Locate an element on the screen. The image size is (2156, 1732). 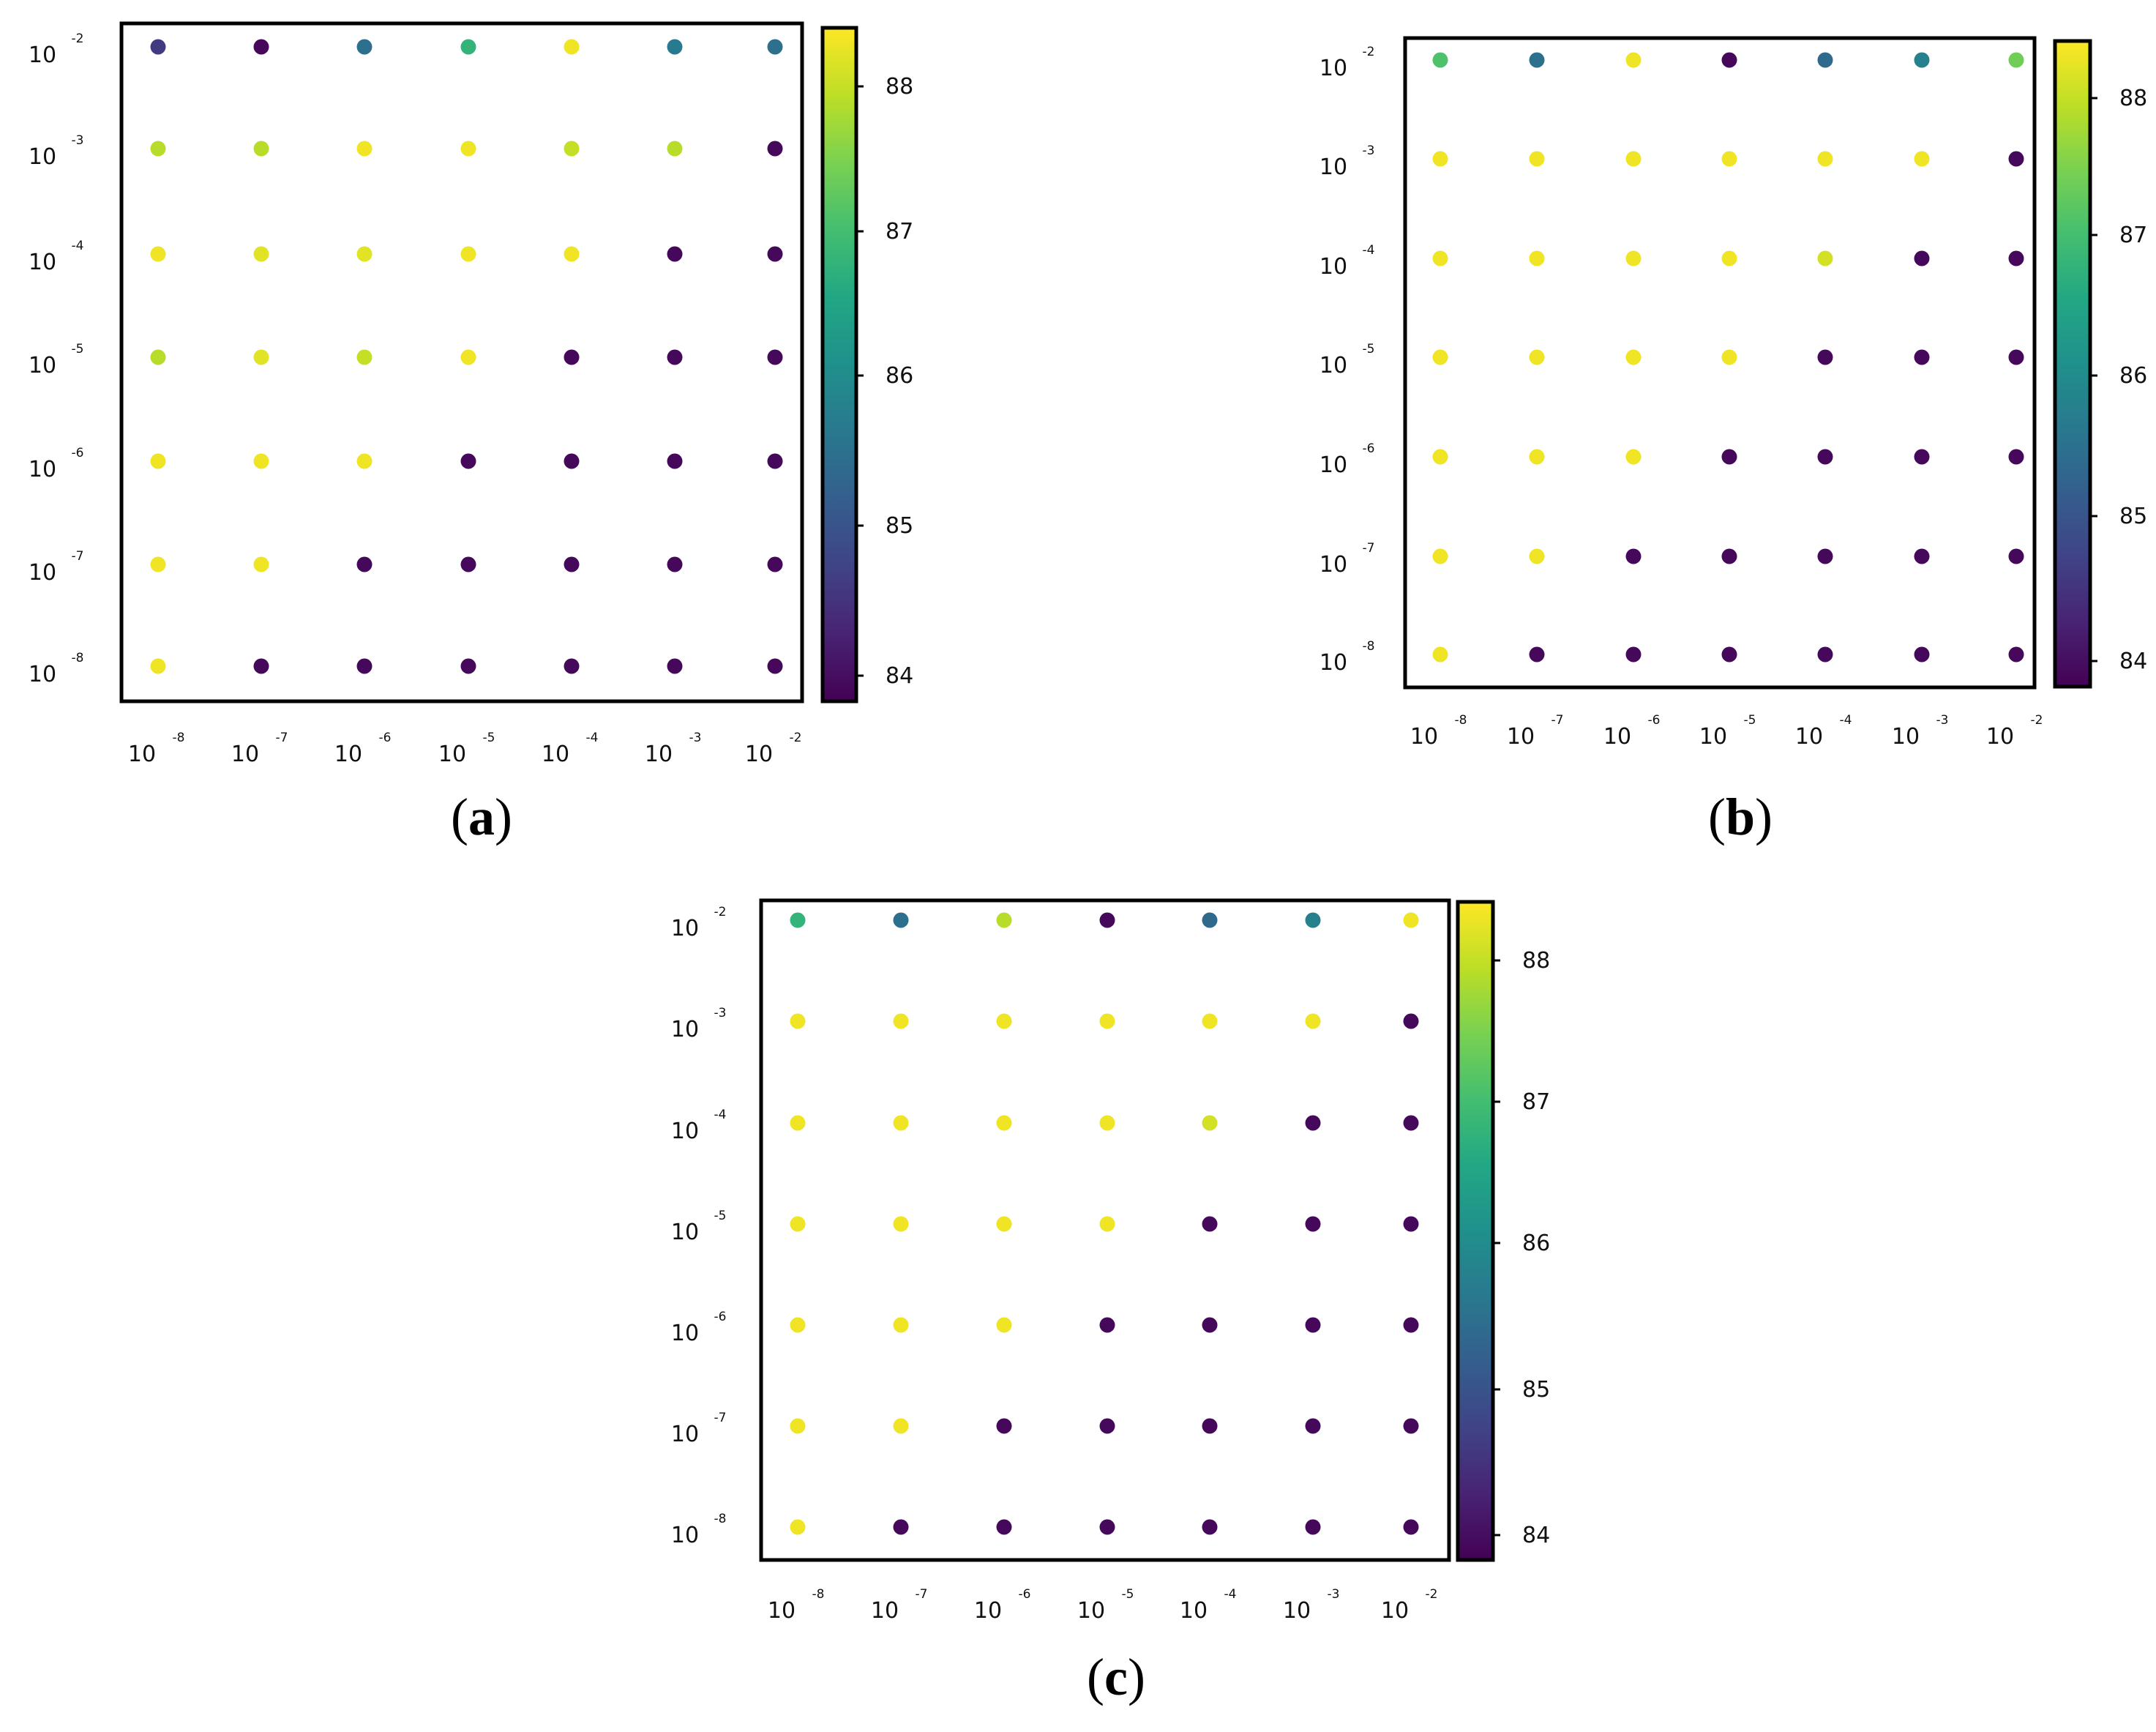
colorbar-tick-label: 88 is located at coordinates (2133, 98).